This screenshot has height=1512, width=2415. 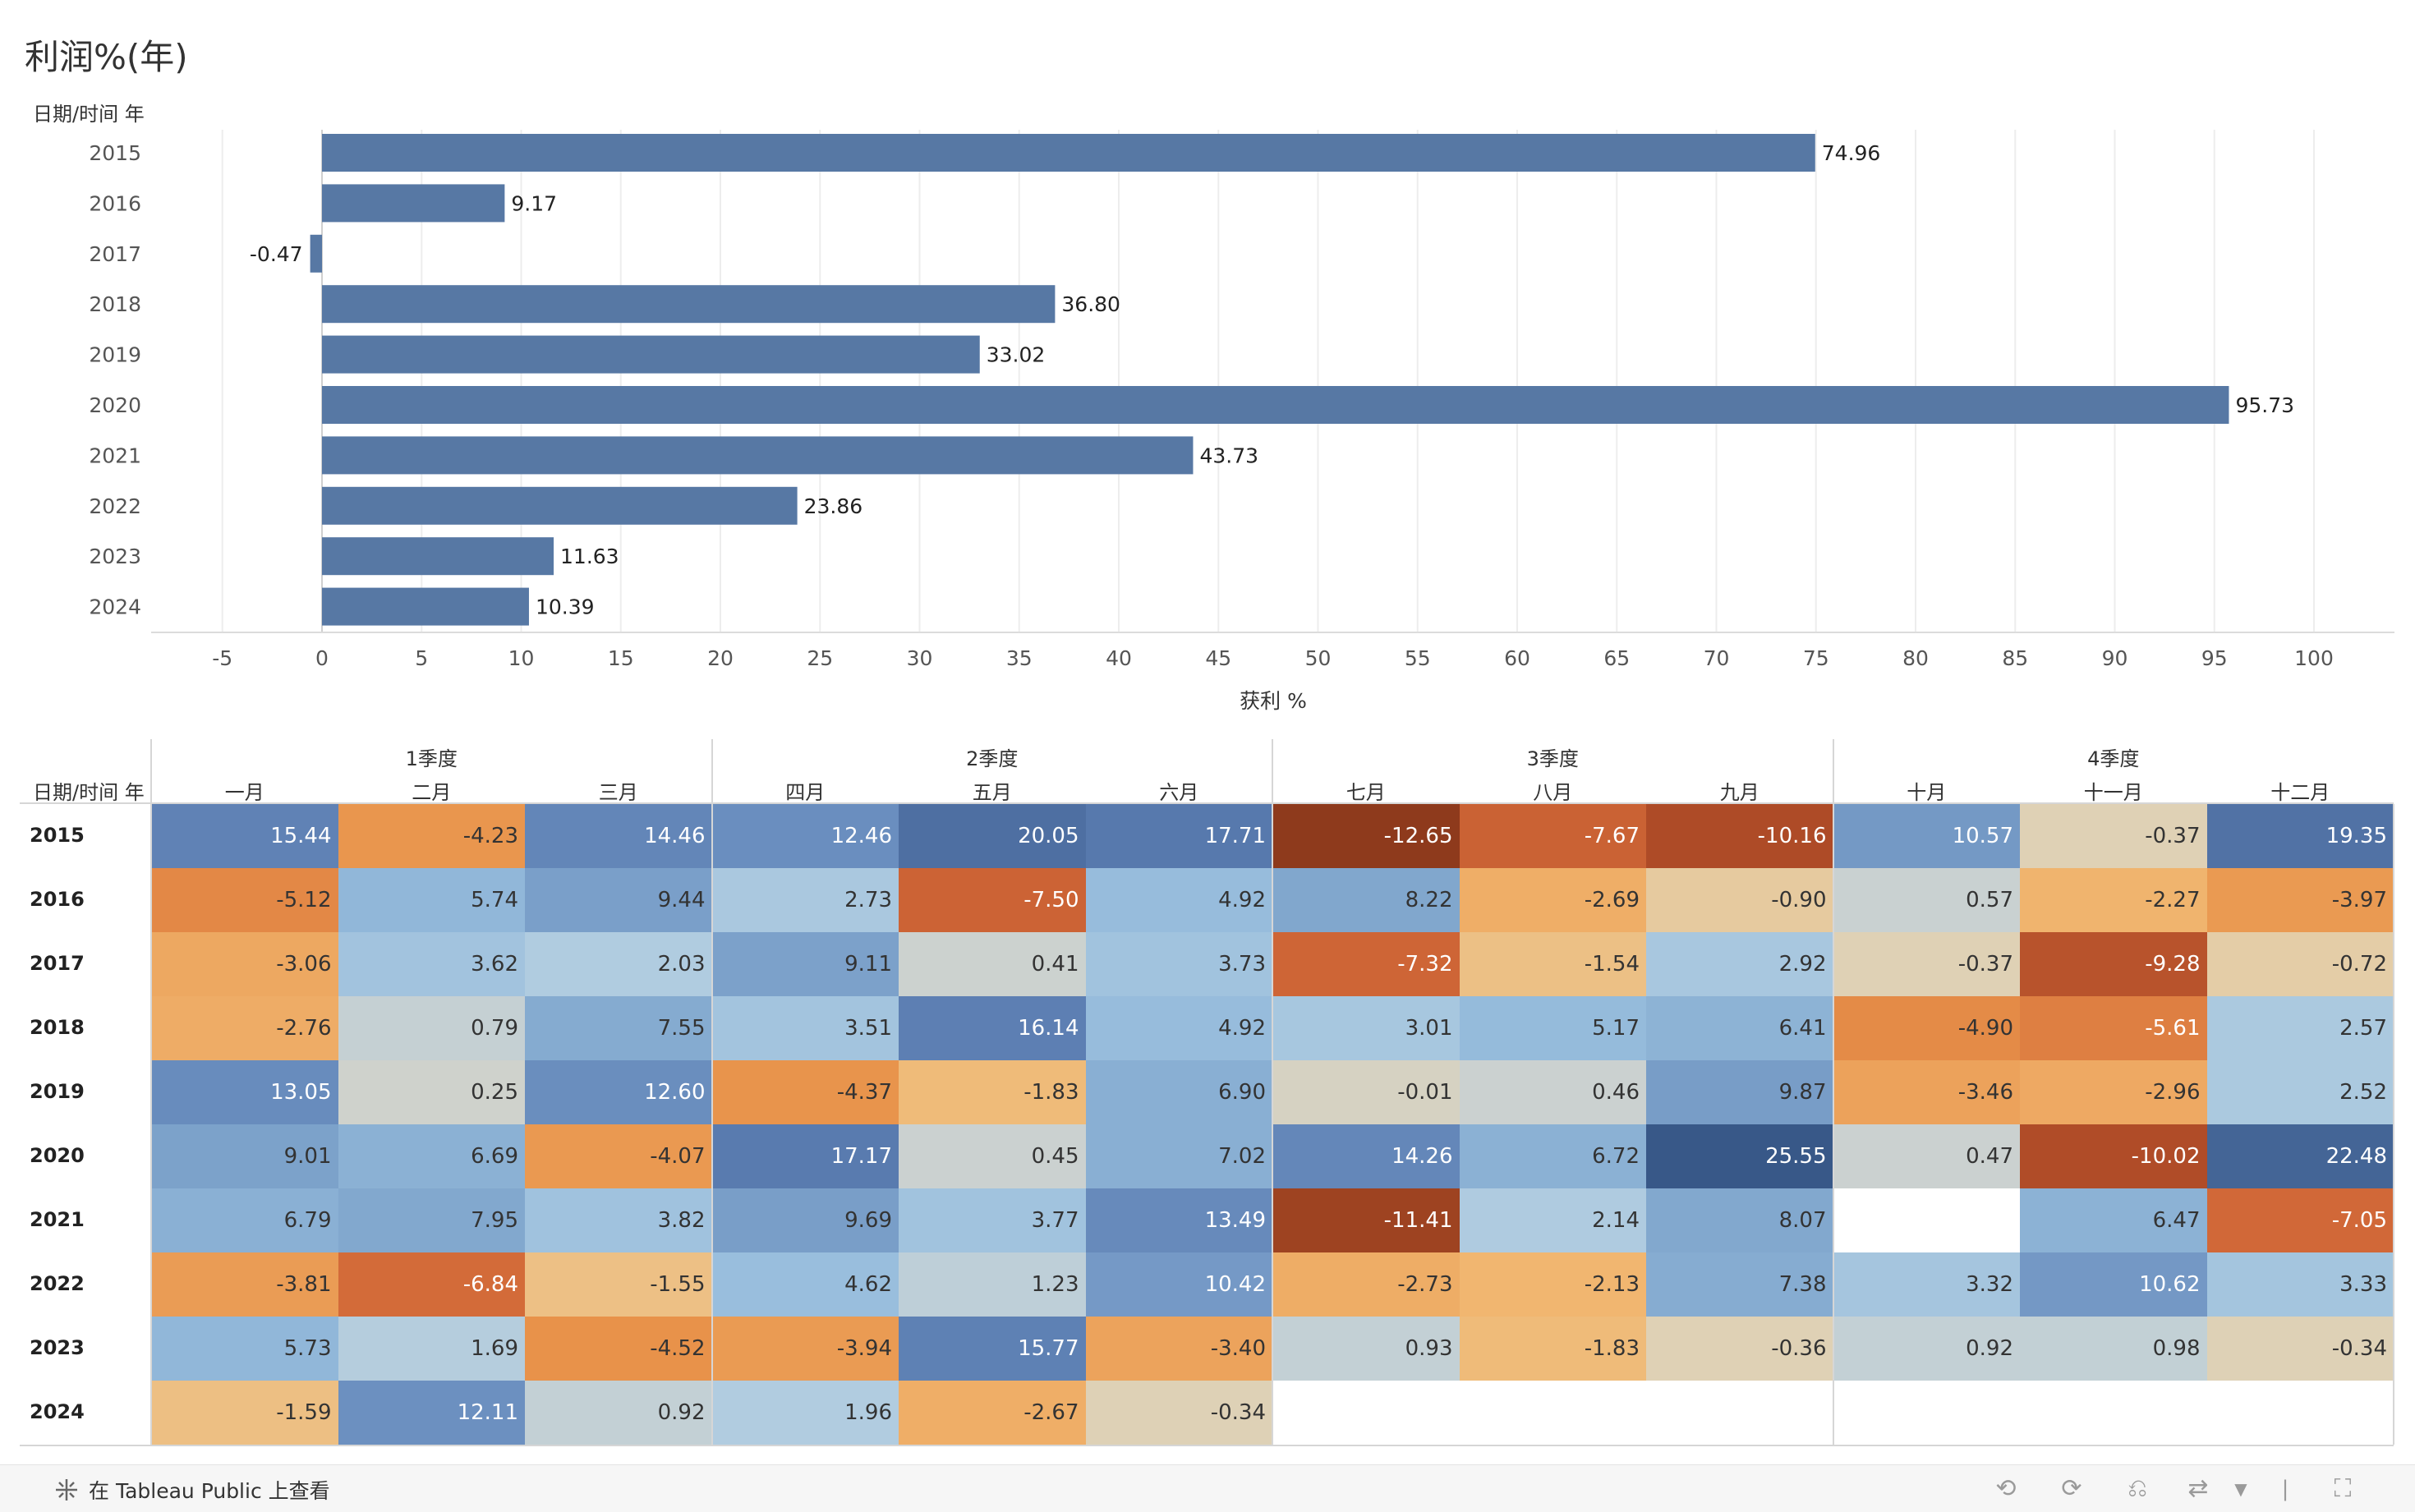 I want to click on heatmap-cell: 8.07, so click(x=1739, y=1220).